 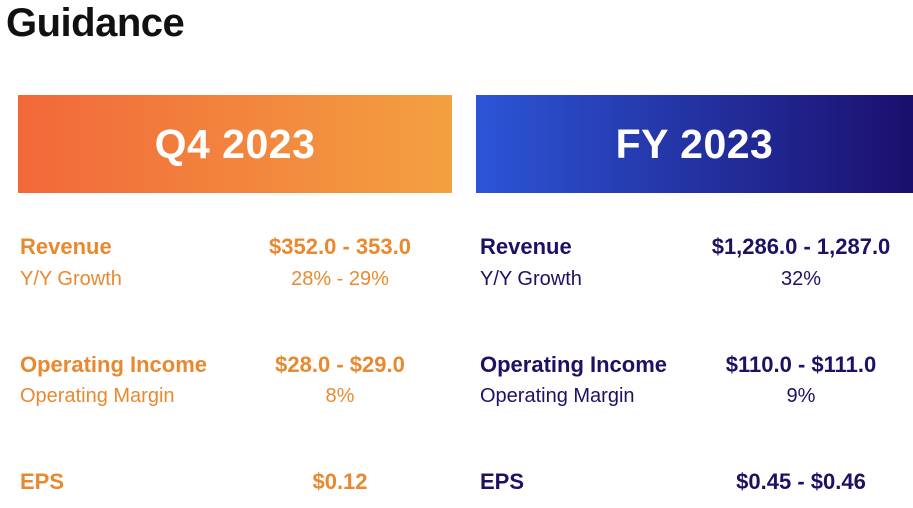 What do you see at coordinates (71, 279) in the screenshot?
I see `q4-growth-label: Y/Y Growth` at bounding box center [71, 279].